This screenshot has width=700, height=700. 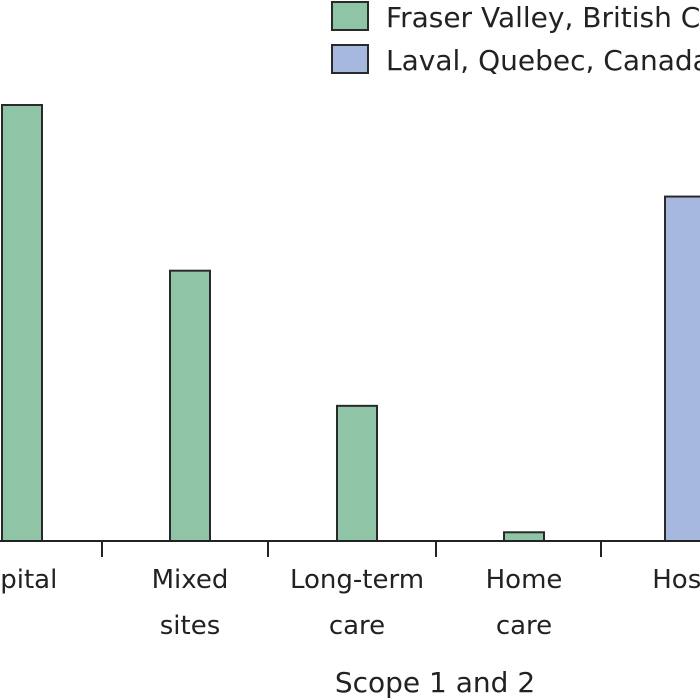 I want to click on x-tick-label-1-0: Mixed, so click(x=190, y=580).